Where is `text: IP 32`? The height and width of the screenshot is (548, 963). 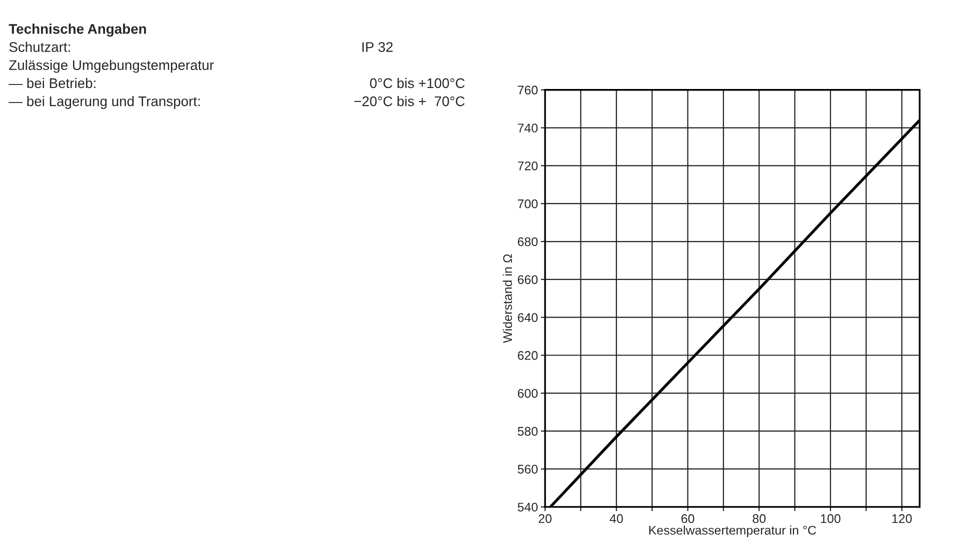
text: IP 32 is located at coordinates (377, 47).